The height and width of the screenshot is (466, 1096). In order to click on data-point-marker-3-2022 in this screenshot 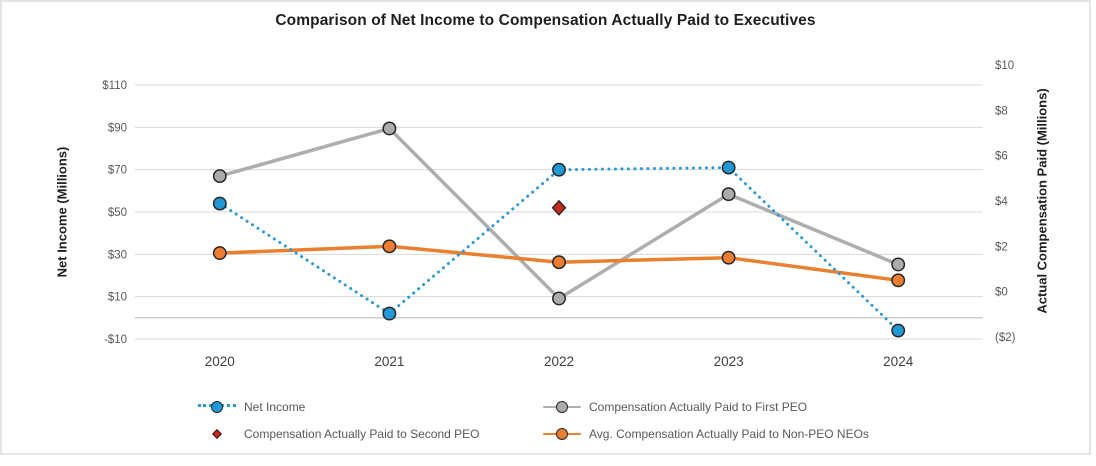, I will do `click(559, 262)`.